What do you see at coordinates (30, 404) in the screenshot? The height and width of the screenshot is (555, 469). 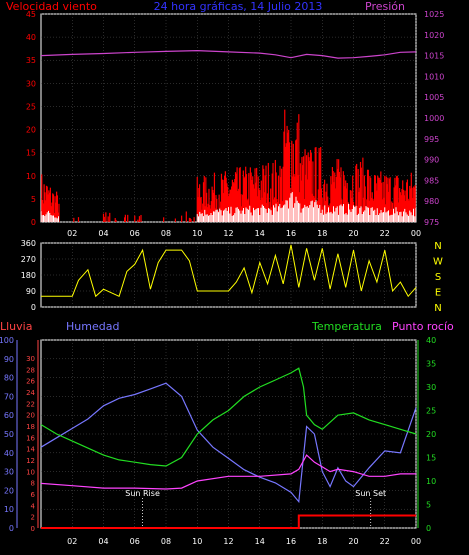 I see `y-tick-label: 22` at bounding box center [30, 404].